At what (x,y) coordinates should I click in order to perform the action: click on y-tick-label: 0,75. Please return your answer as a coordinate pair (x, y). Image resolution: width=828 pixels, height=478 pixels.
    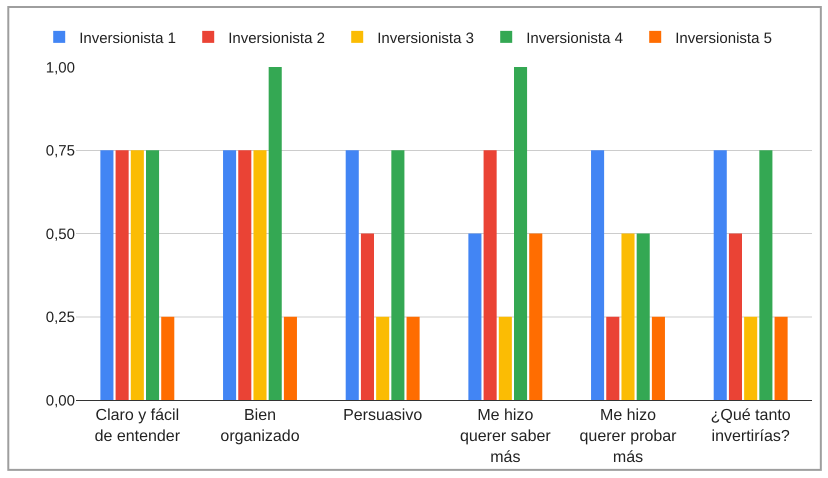
    Looking at the image, I should click on (60, 151).